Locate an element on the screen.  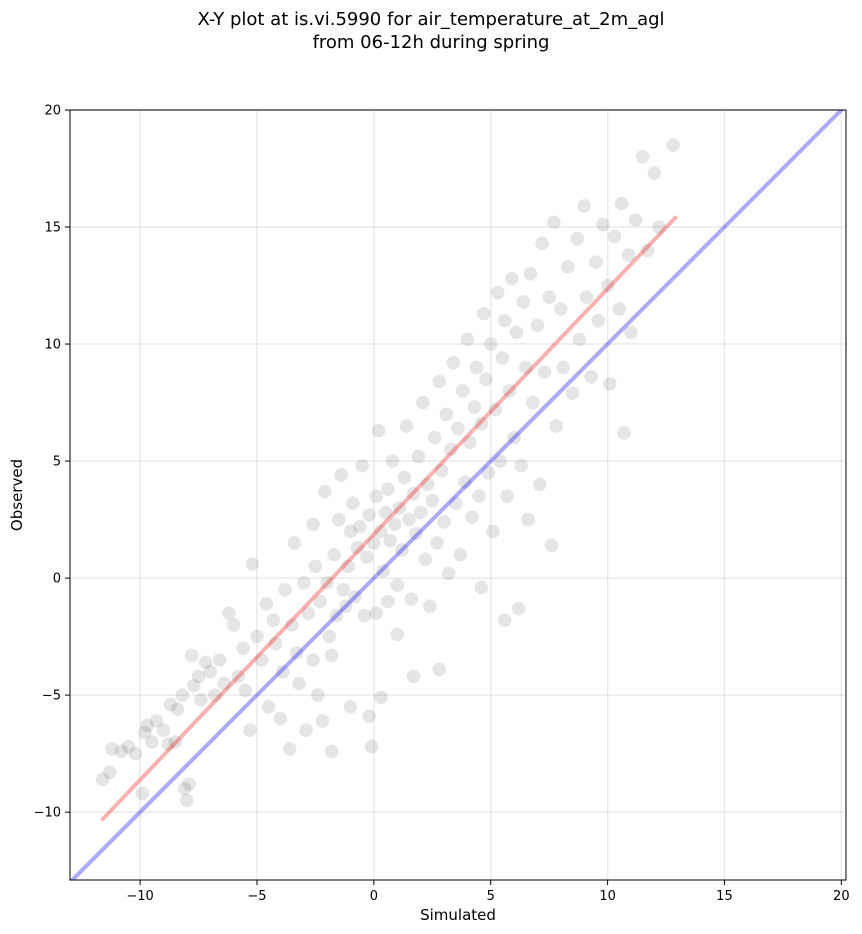
x-tick-label: −10 is located at coordinates (139, 896).